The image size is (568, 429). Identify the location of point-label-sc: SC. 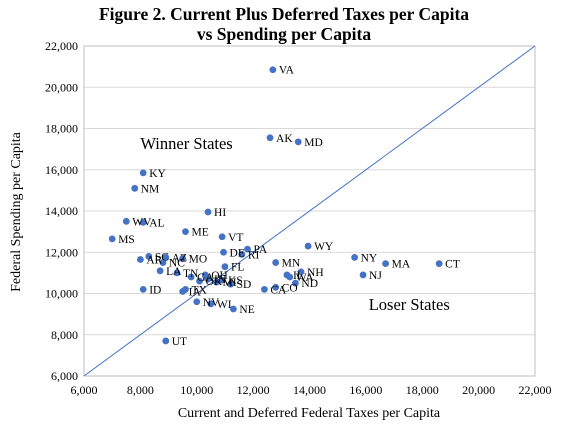
(162, 257).